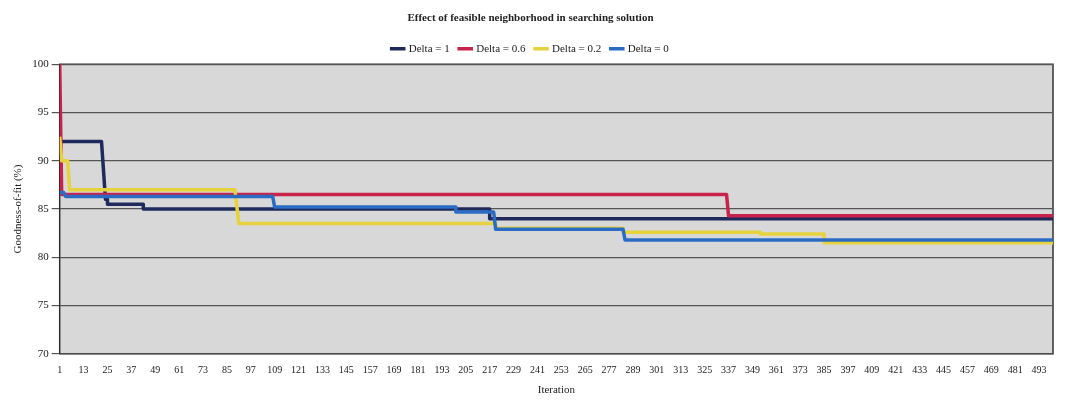 The height and width of the screenshot is (409, 1071). What do you see at coordinates (43, 111) in the screenshot?
I see `y-tick-label: 95` at bounding box center [43, 111].